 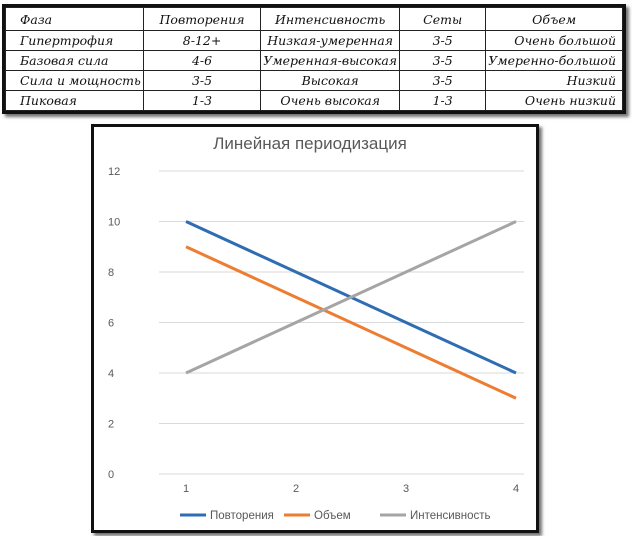 I want to click on y-tick-label: 6, so click(x=111, y=324).